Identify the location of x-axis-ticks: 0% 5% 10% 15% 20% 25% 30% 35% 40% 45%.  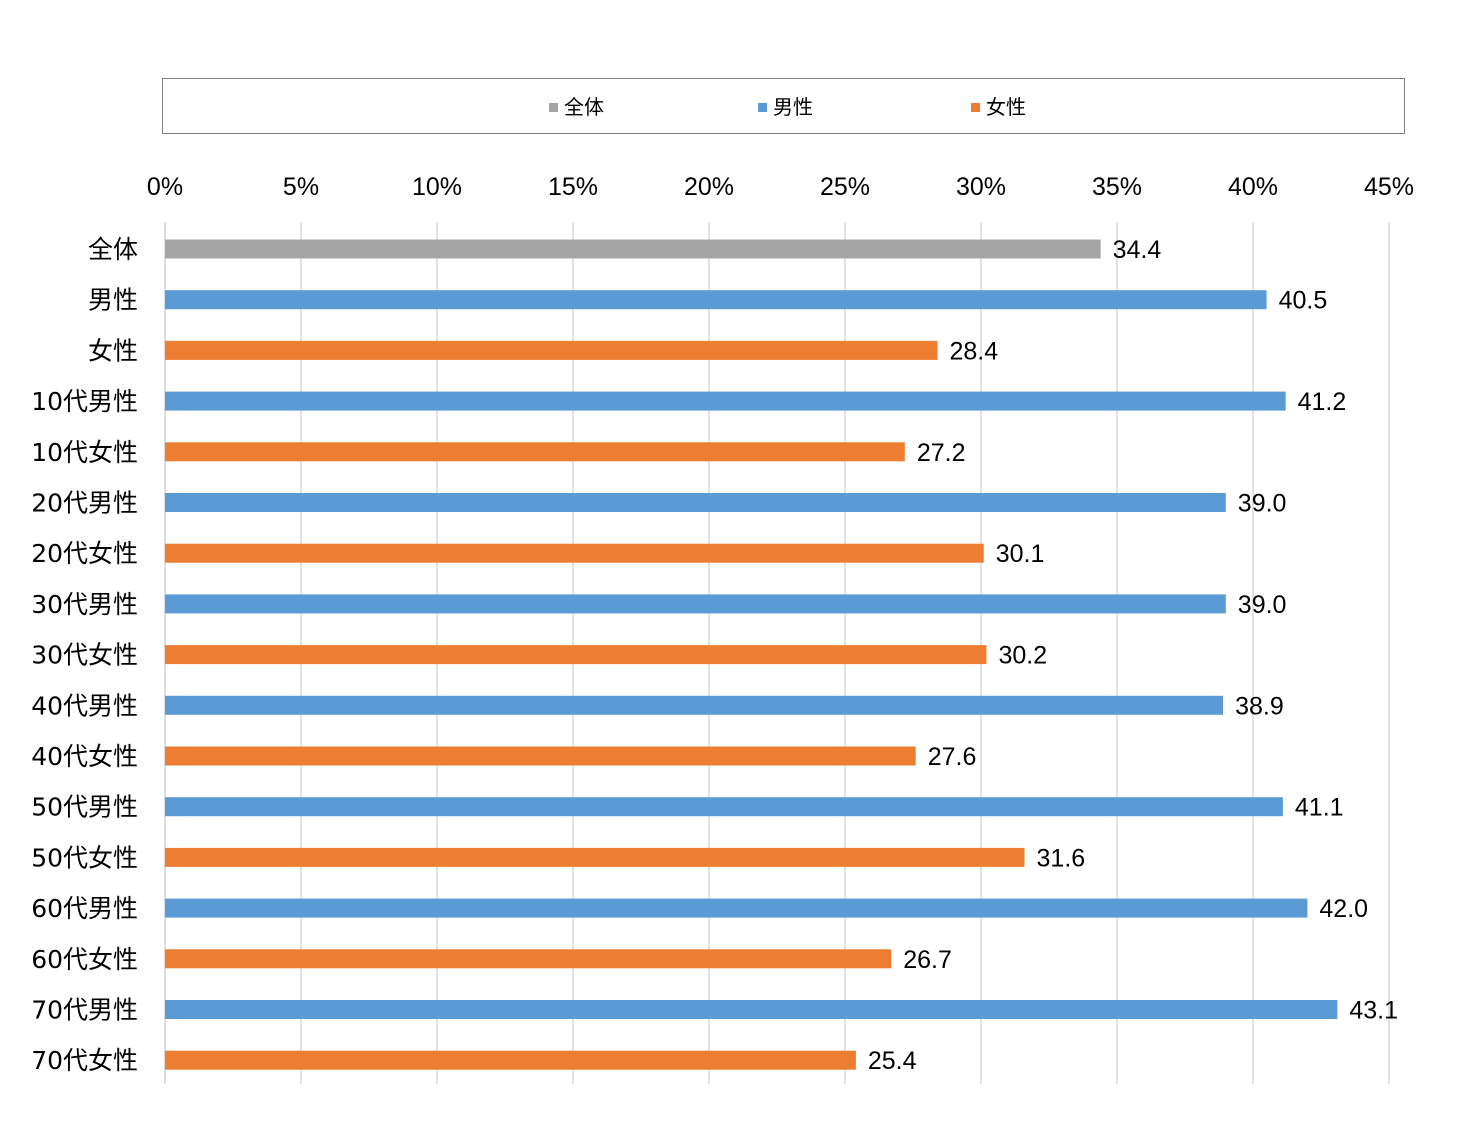
(780, 187).